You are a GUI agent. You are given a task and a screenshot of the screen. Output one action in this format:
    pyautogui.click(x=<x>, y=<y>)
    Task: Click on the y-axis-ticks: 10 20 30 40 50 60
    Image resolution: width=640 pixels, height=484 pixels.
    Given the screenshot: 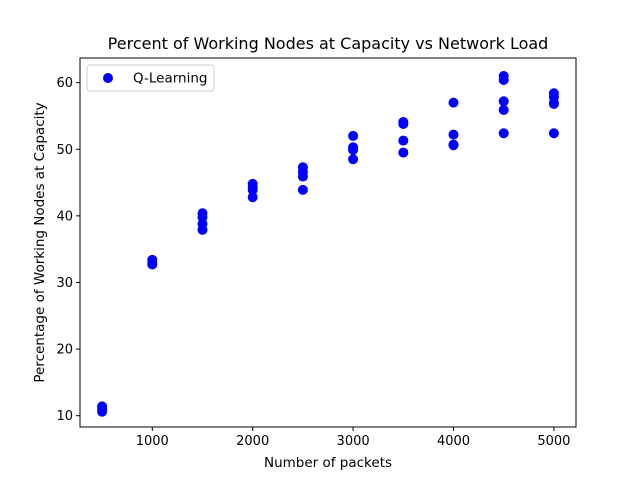 What is the action you would take?
    pyautogui.click(x=68, y=250)
    